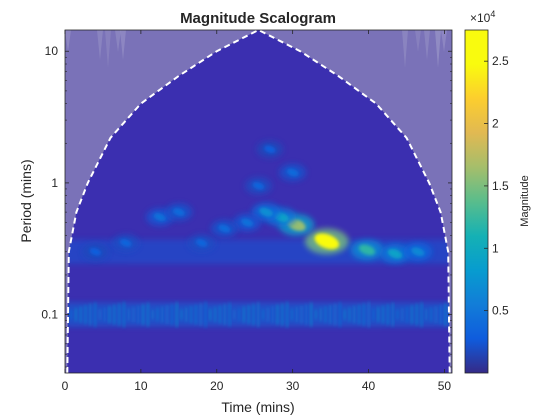 This screenshot has height=420, width=560. I want to click on x-tick-label: 40, so click(369, 386).